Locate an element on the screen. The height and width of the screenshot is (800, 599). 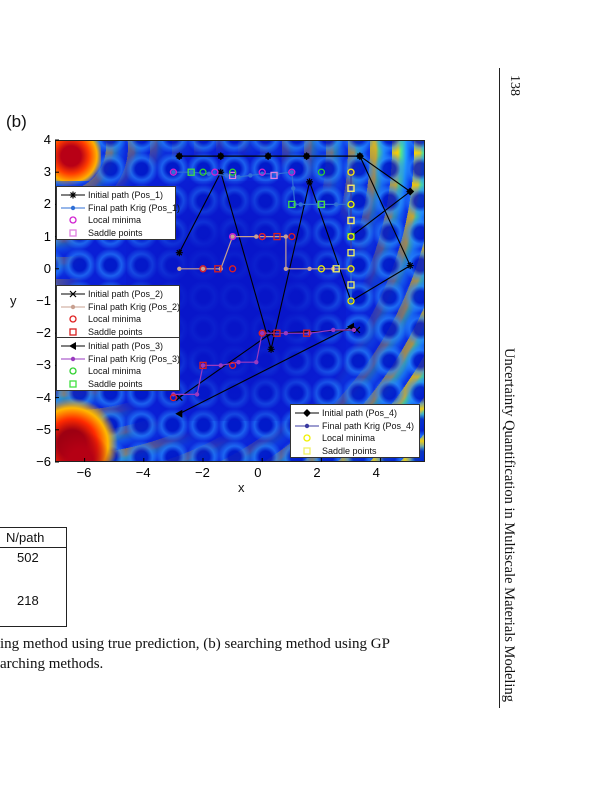
y-tick-label: 2 is located at coordinates (47, 204).